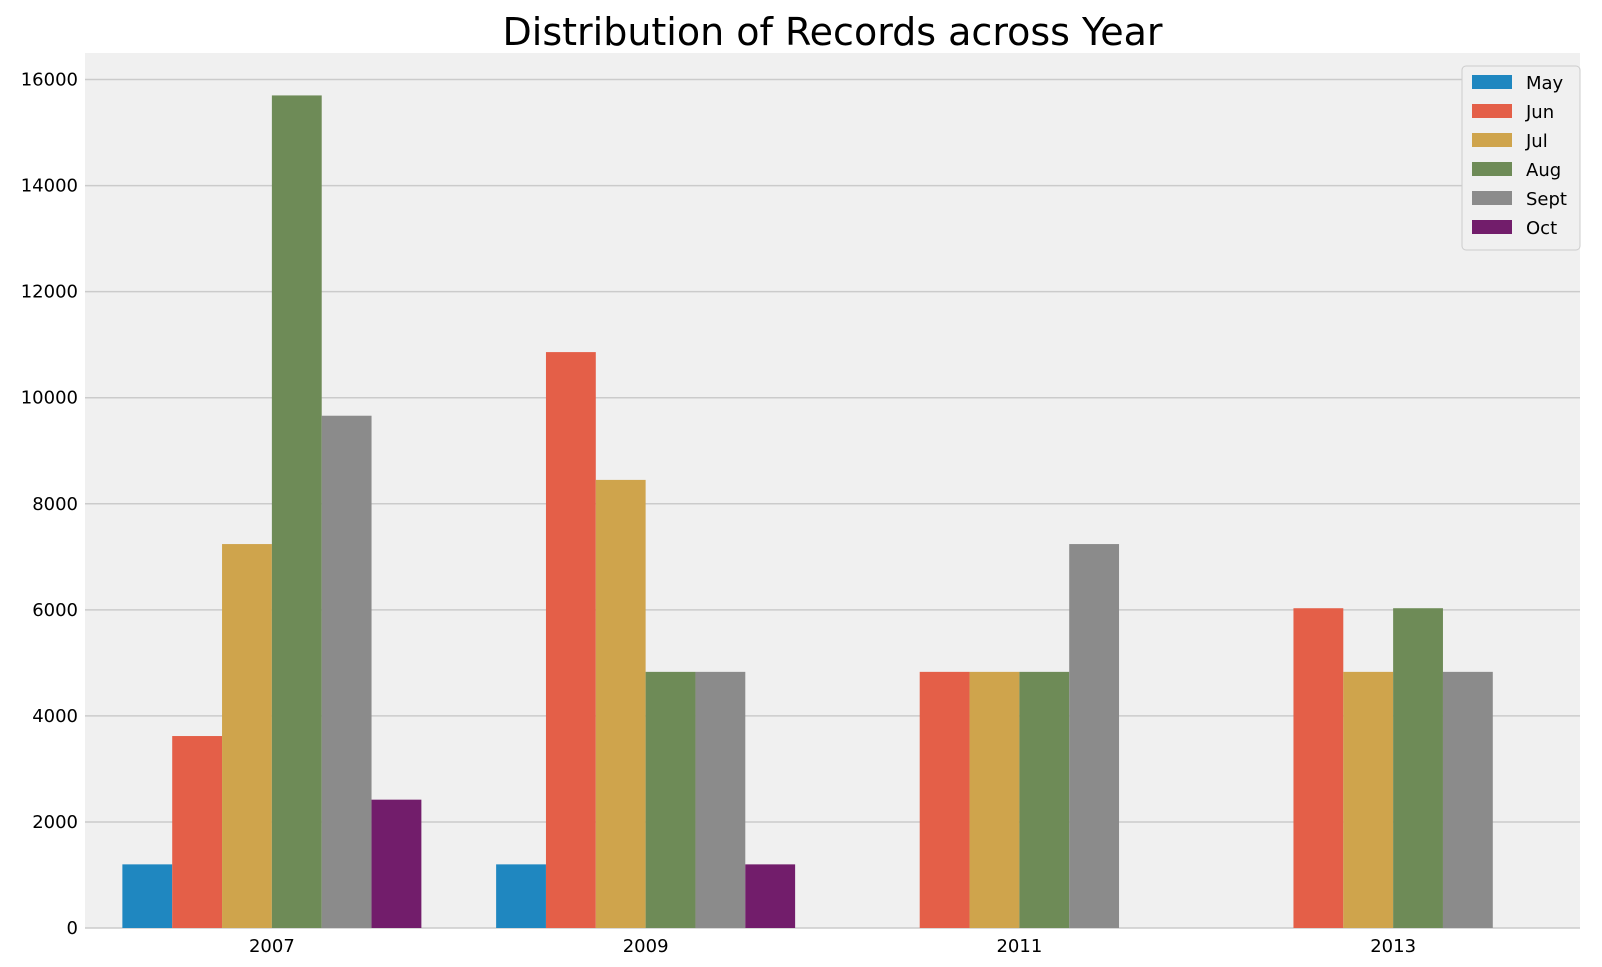 The image size is (1602, 967). What do you see at coordinates (272, 946) in the screenshot?
I see `x-tick-label: 2007` at bounding box center [272, 946].